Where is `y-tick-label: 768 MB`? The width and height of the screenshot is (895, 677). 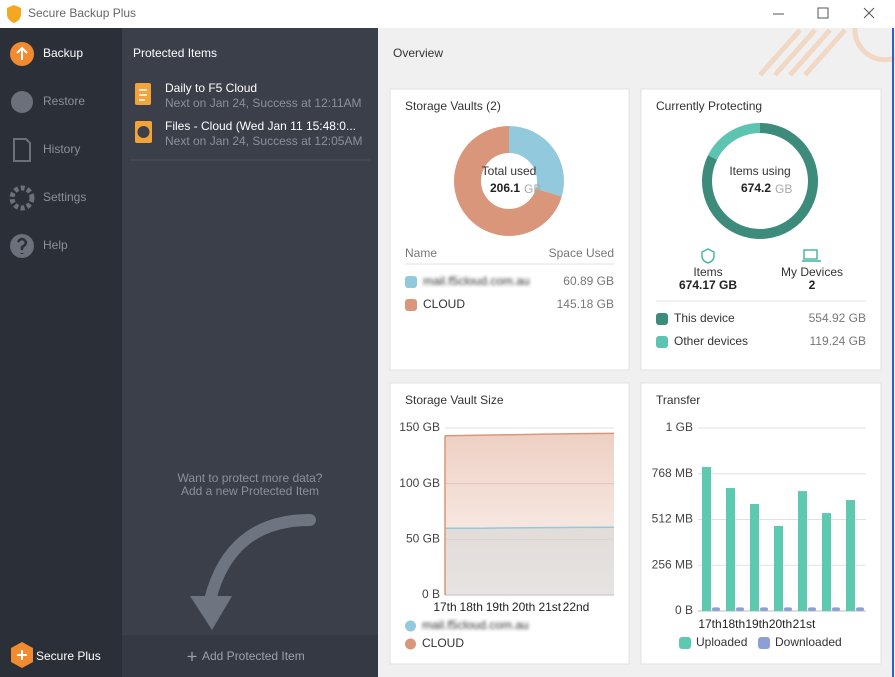 y-tick-label: 768 MB is located at coordinates (672, 473).